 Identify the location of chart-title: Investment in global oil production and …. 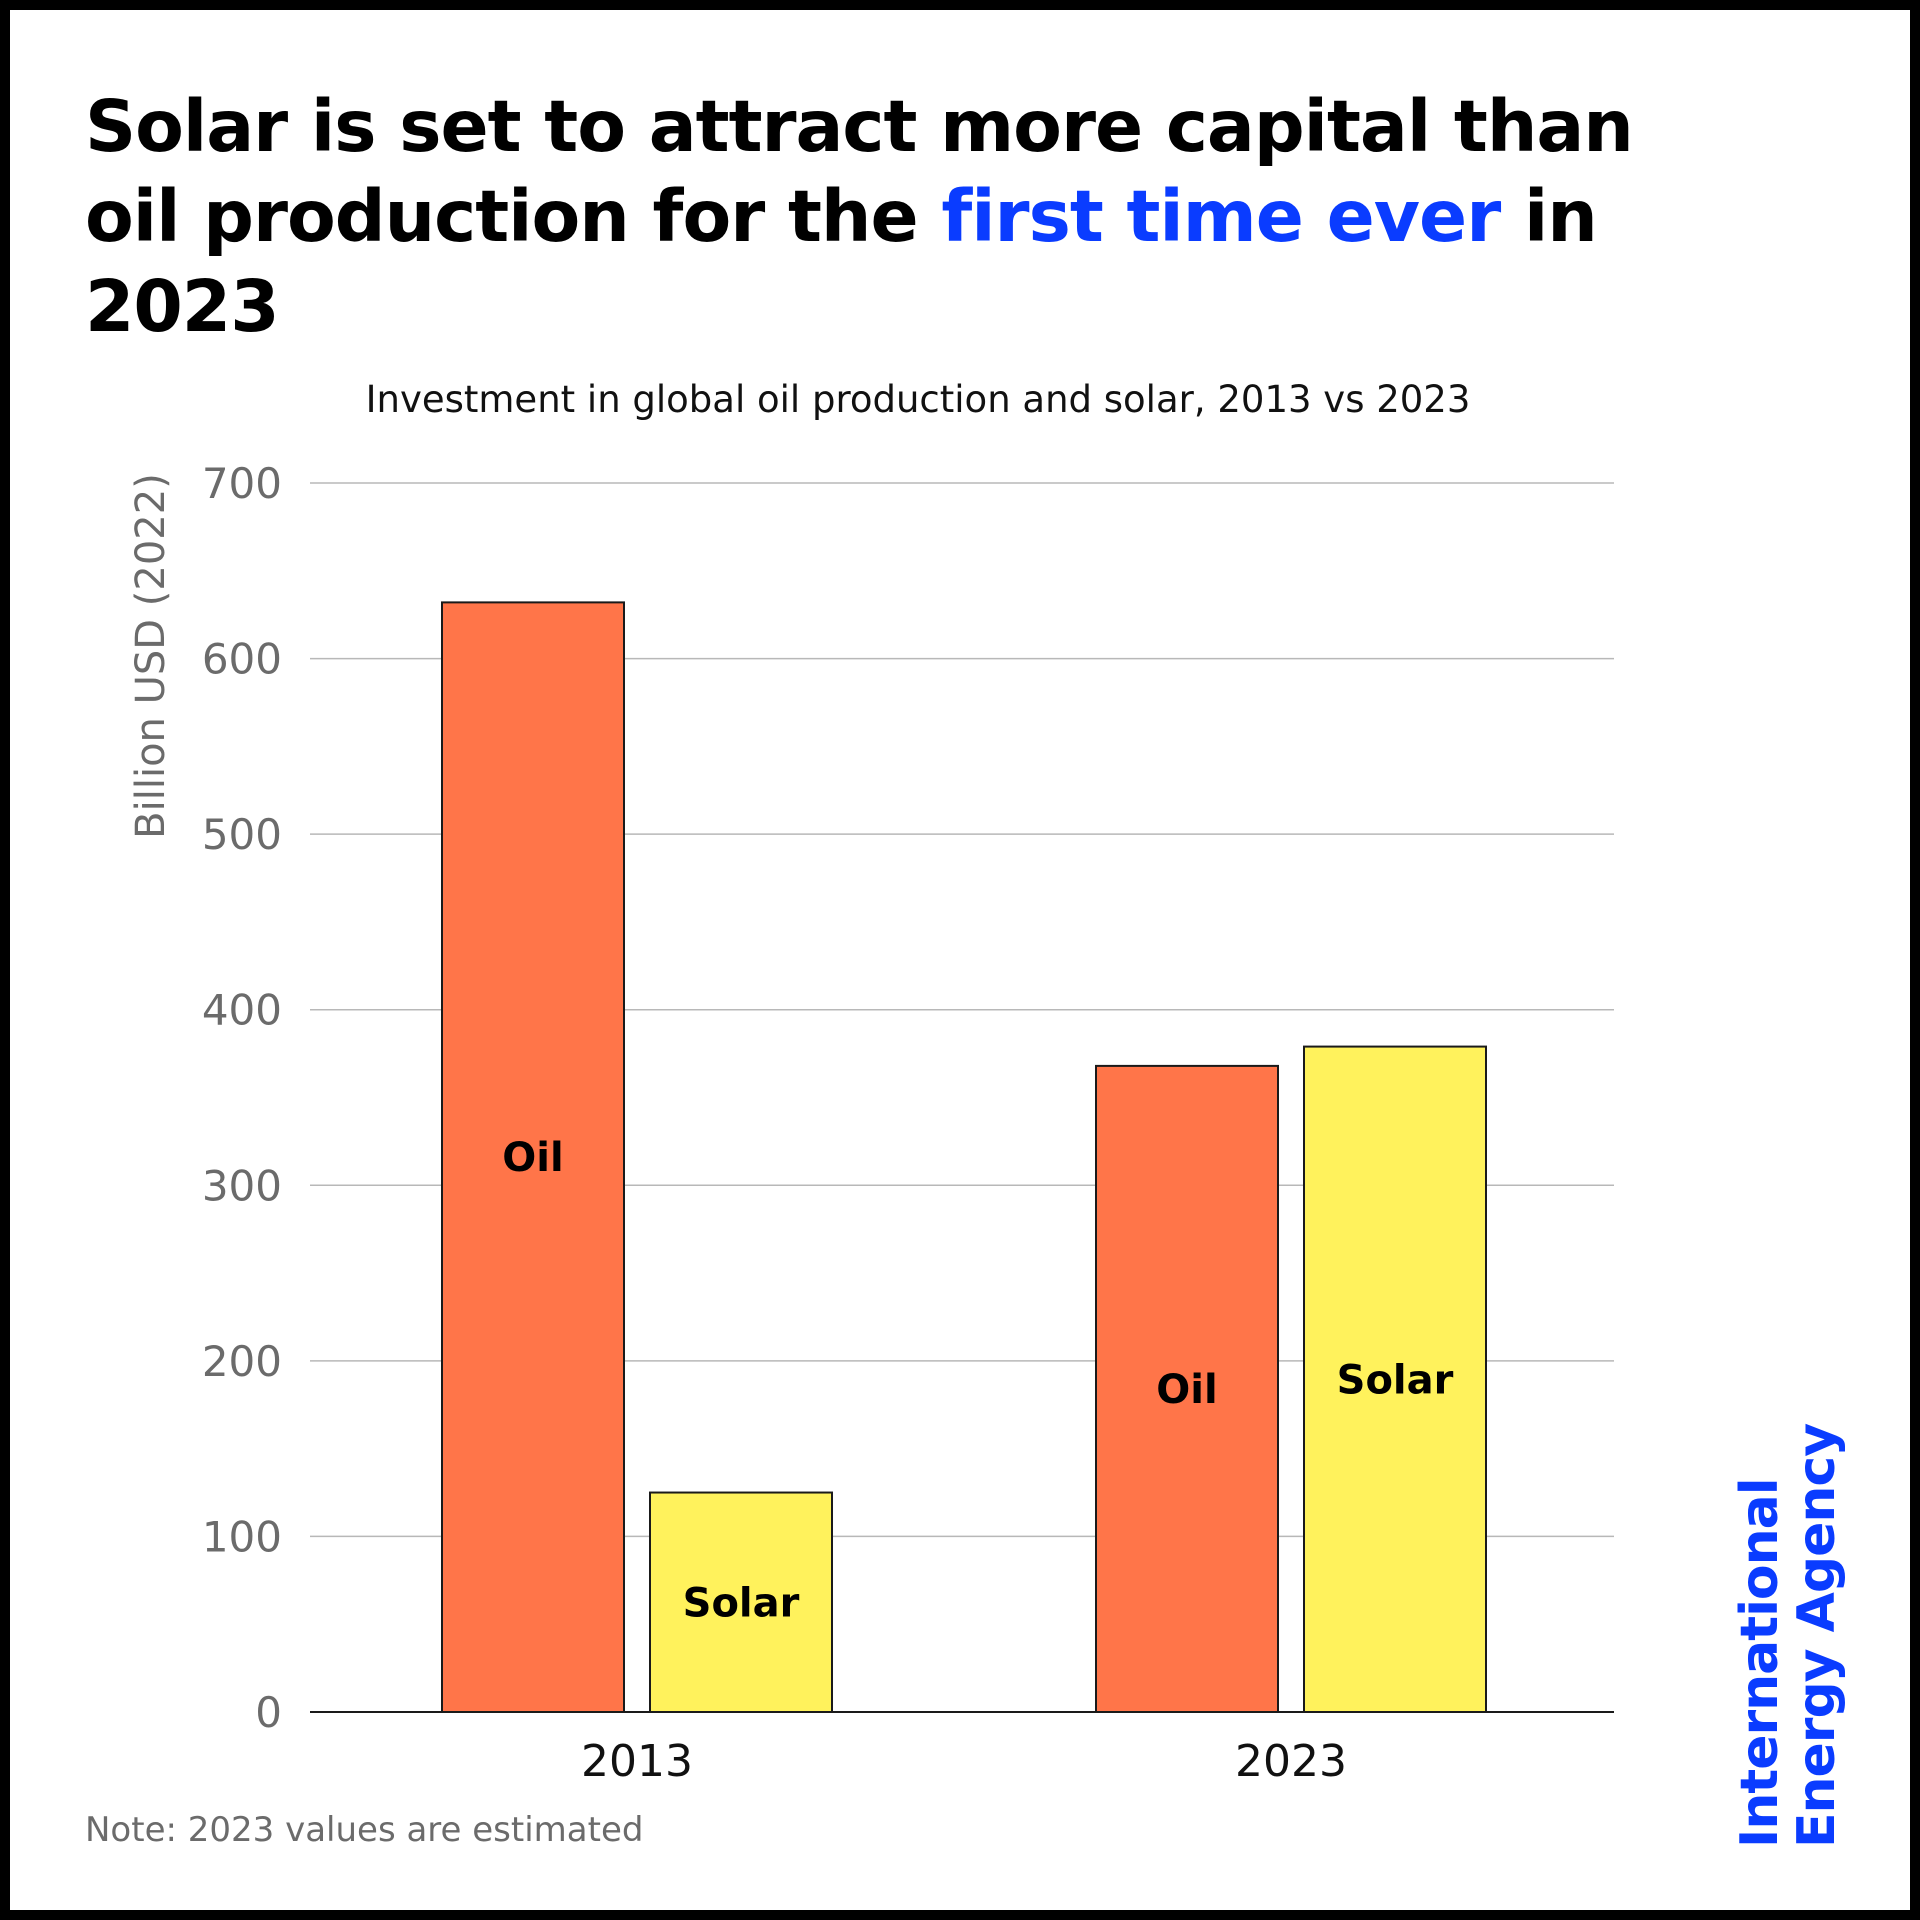
(918, 399).